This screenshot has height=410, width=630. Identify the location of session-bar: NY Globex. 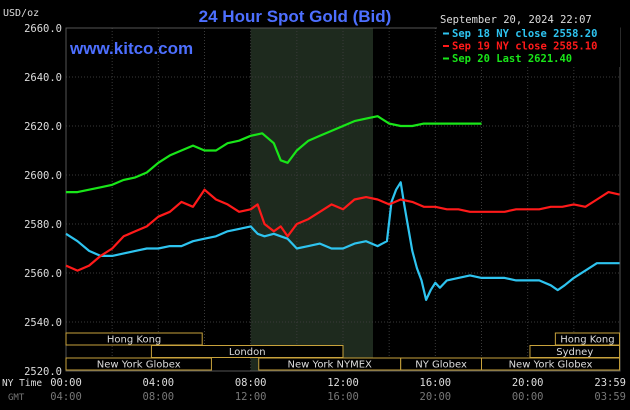
(441, 364).